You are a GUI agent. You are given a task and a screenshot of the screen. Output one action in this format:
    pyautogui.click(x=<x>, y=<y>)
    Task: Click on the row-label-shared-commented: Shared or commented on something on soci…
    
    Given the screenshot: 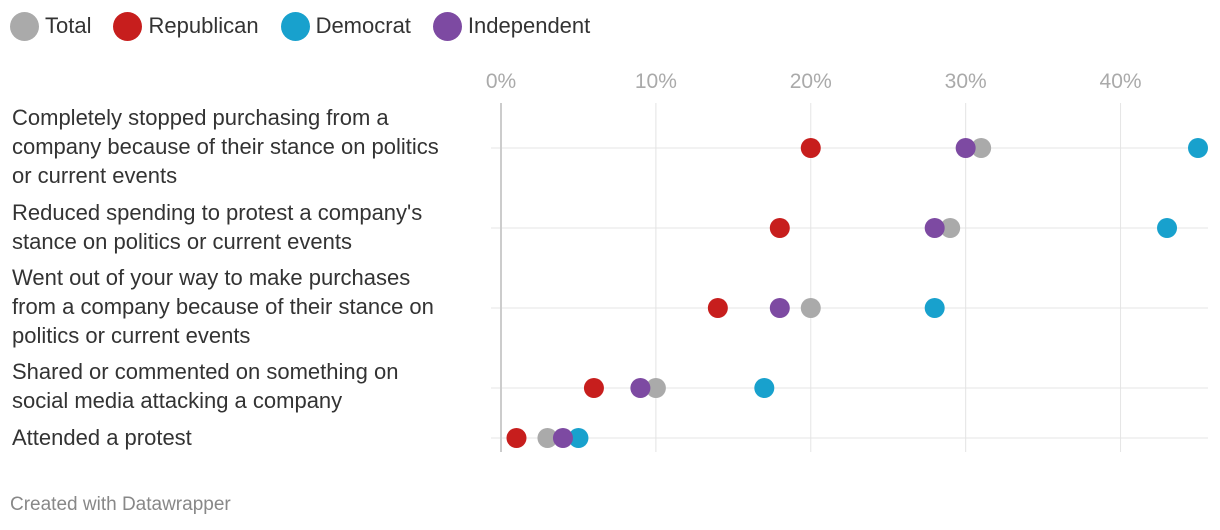 What is the action you would take?
    pyautogui.click(x=251, y=386)
    